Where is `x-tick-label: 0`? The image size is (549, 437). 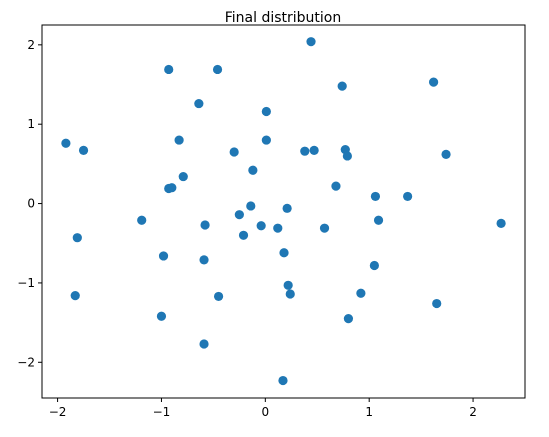 x-tick-label: 0 is located at coordinates (266, 412).